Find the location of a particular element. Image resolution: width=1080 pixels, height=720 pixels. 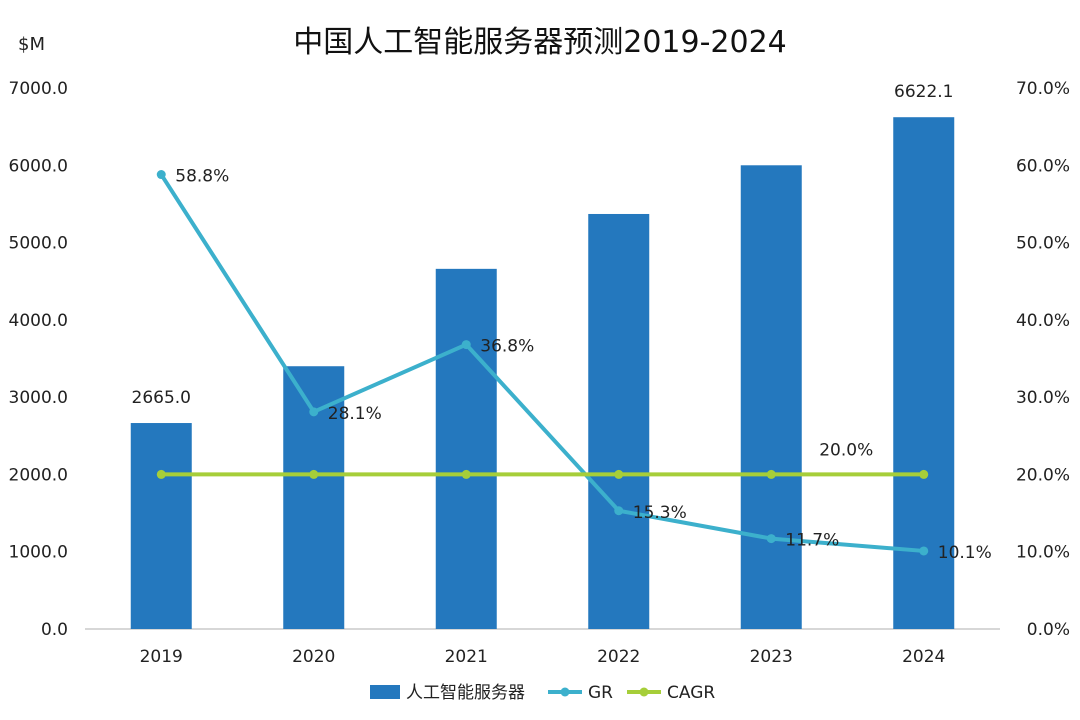

y-tick-label: 0.0 is located at coordinates (54, 630).